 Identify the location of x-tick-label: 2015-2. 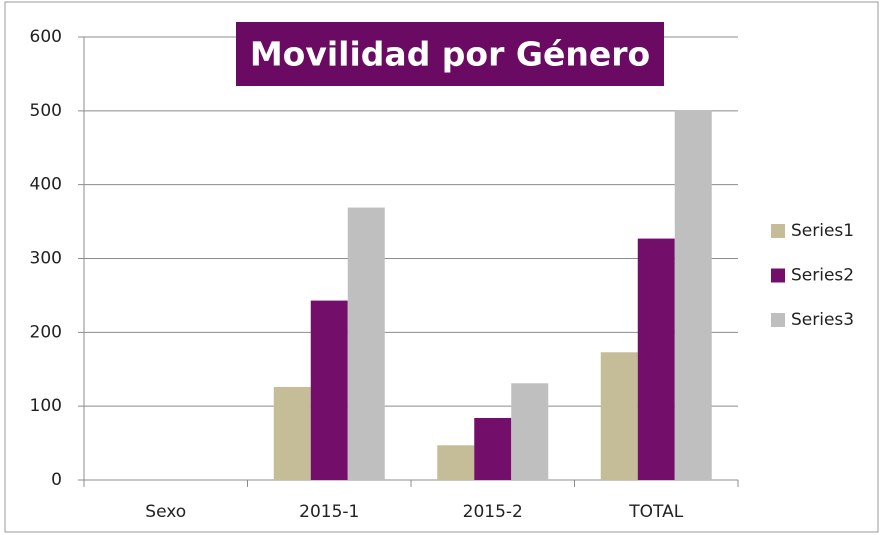
(493, 512).